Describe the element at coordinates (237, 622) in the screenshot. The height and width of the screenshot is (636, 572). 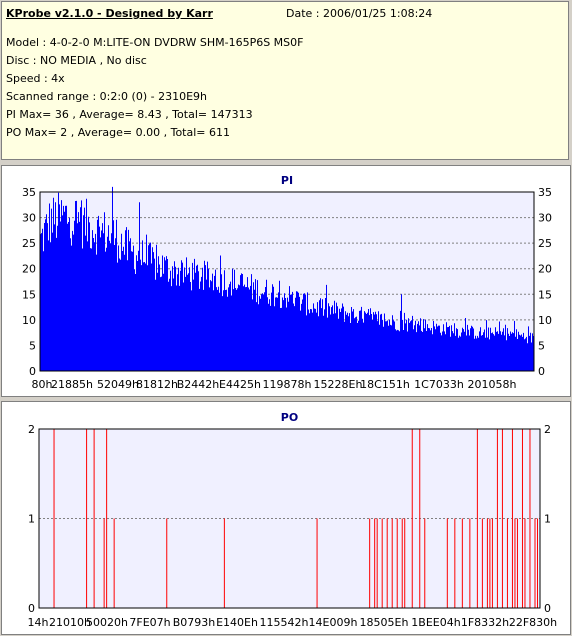
I see `x-tick-label: E140Eh` at that location.